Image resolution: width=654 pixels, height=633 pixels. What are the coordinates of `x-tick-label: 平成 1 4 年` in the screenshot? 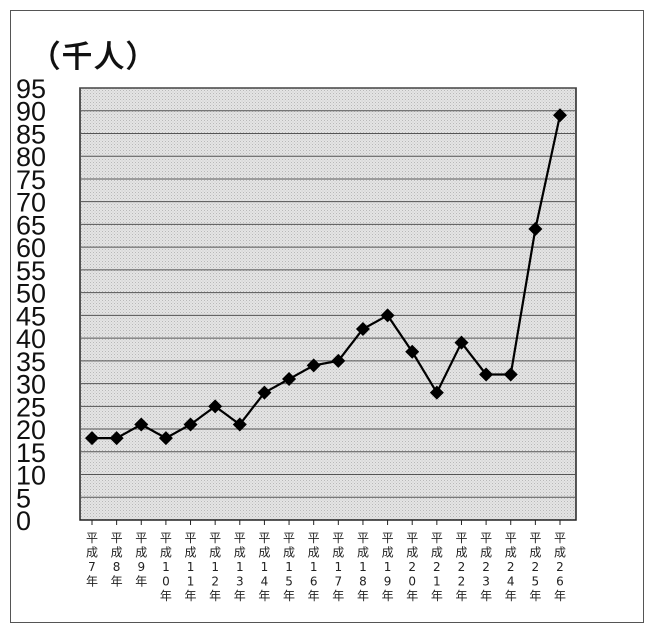 It's located at (264, 567).